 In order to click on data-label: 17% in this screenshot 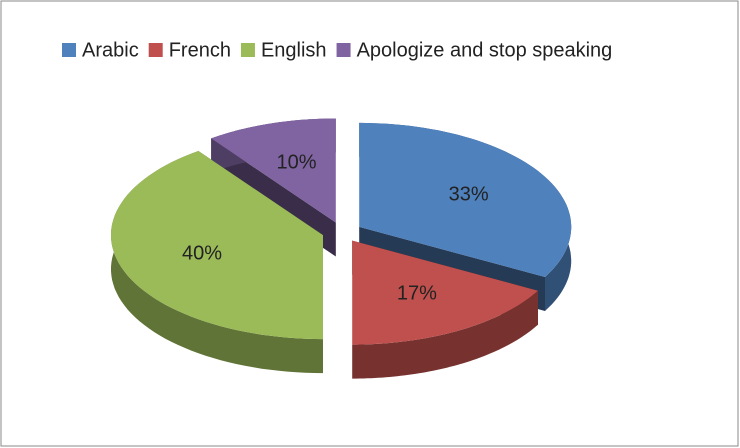, I will do `click(417, 294)`.